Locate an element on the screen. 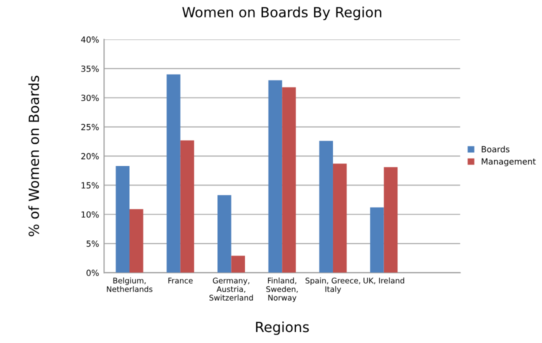 Image resolution: width=542 pixels, height=343 pixels. y-tick-label: 10% is located at coordinates (90, 214).